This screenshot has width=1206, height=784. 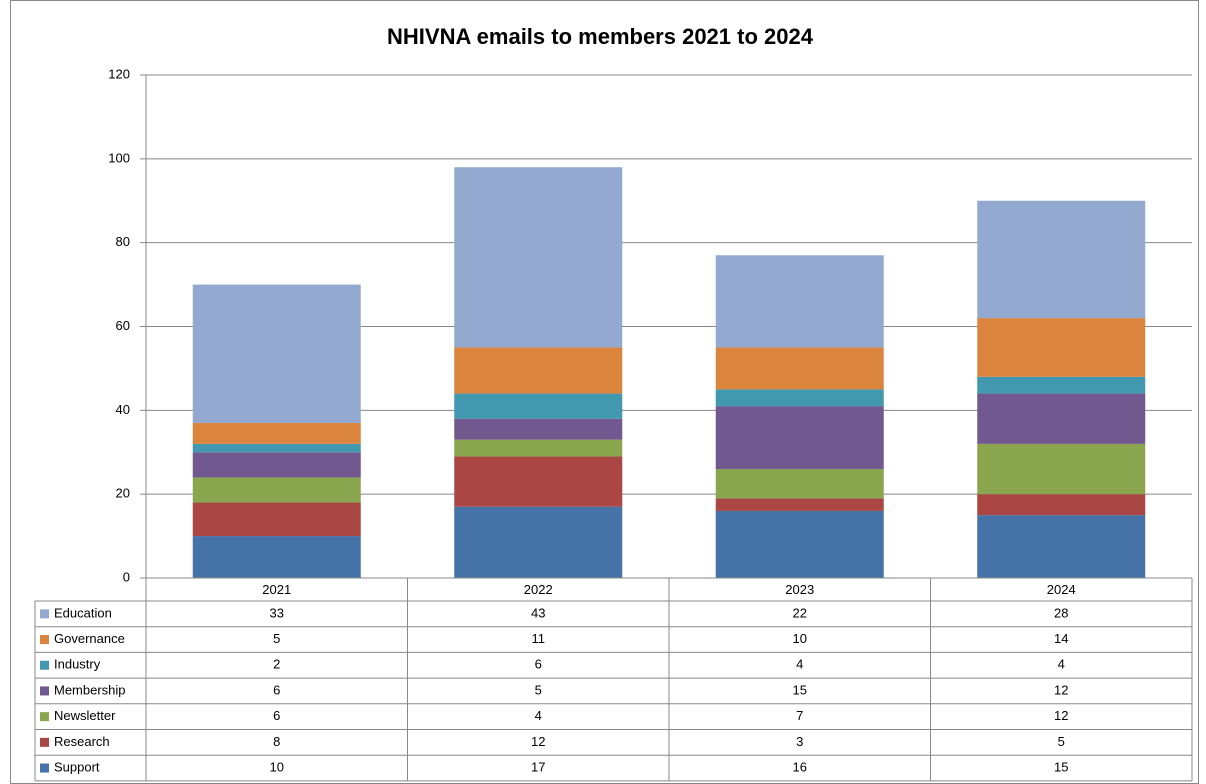 I want to click on y-tick-label: 20, so click(x=123, y=493).